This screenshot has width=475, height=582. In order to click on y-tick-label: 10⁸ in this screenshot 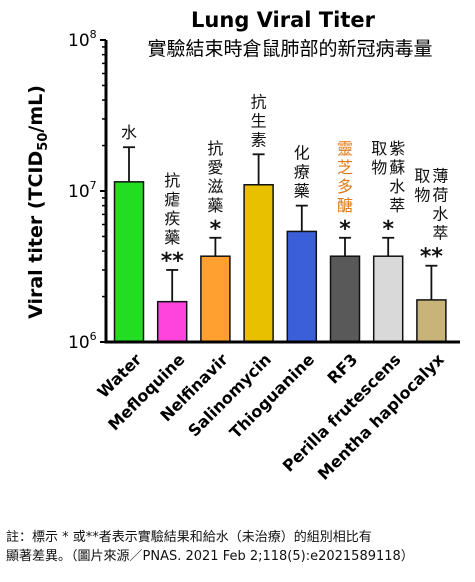, I will do `click(82, 39)`.